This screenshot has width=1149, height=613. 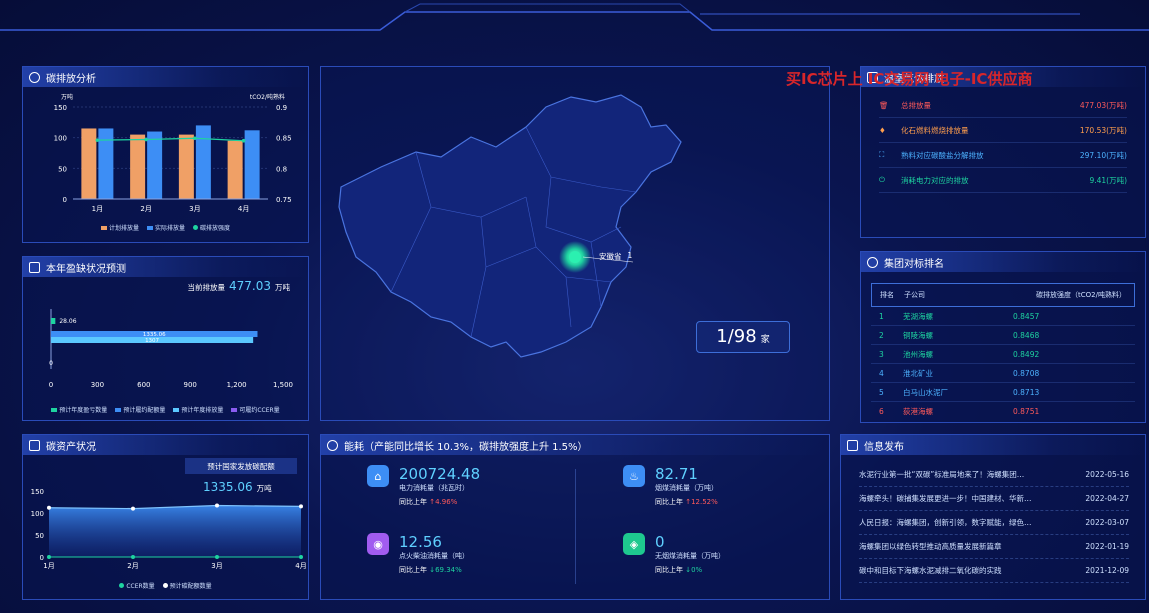 What do you see at coordinates (71, 447) in the screenshot?
I see `panel-title: 碳资产状况` at bounding box center [71, 447].